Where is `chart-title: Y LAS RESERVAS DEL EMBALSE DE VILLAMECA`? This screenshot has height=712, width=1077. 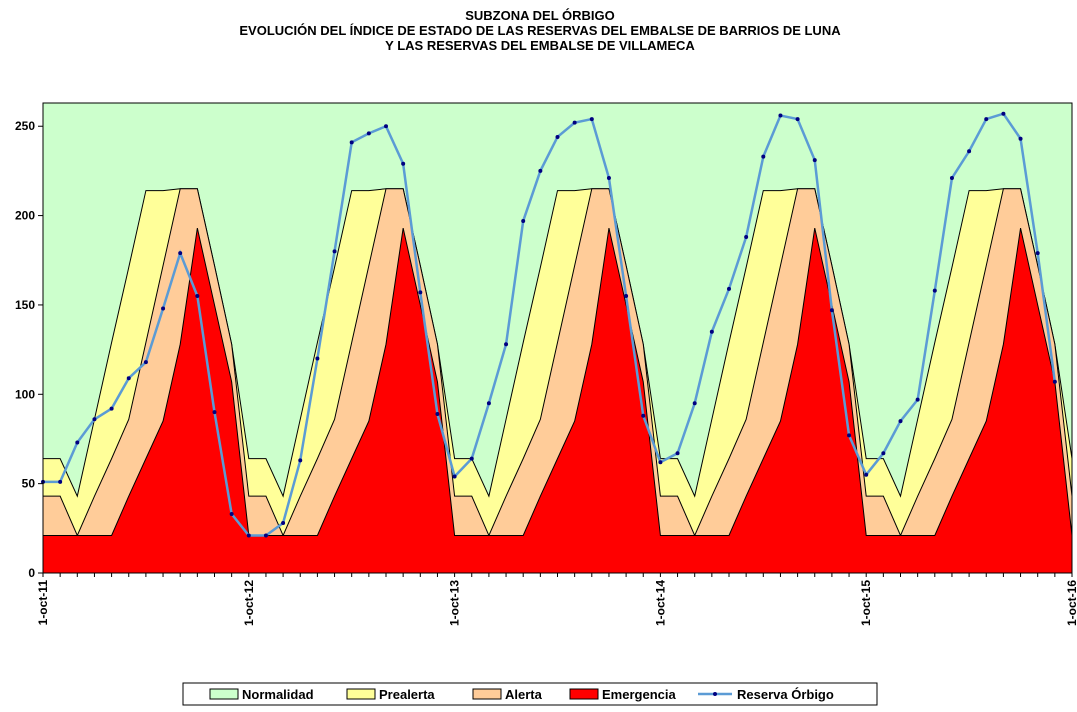 chart-title: Y LAS RESERVAS DEL EMBALSE DE VILLAMECA is located at coordinates (540, 45).